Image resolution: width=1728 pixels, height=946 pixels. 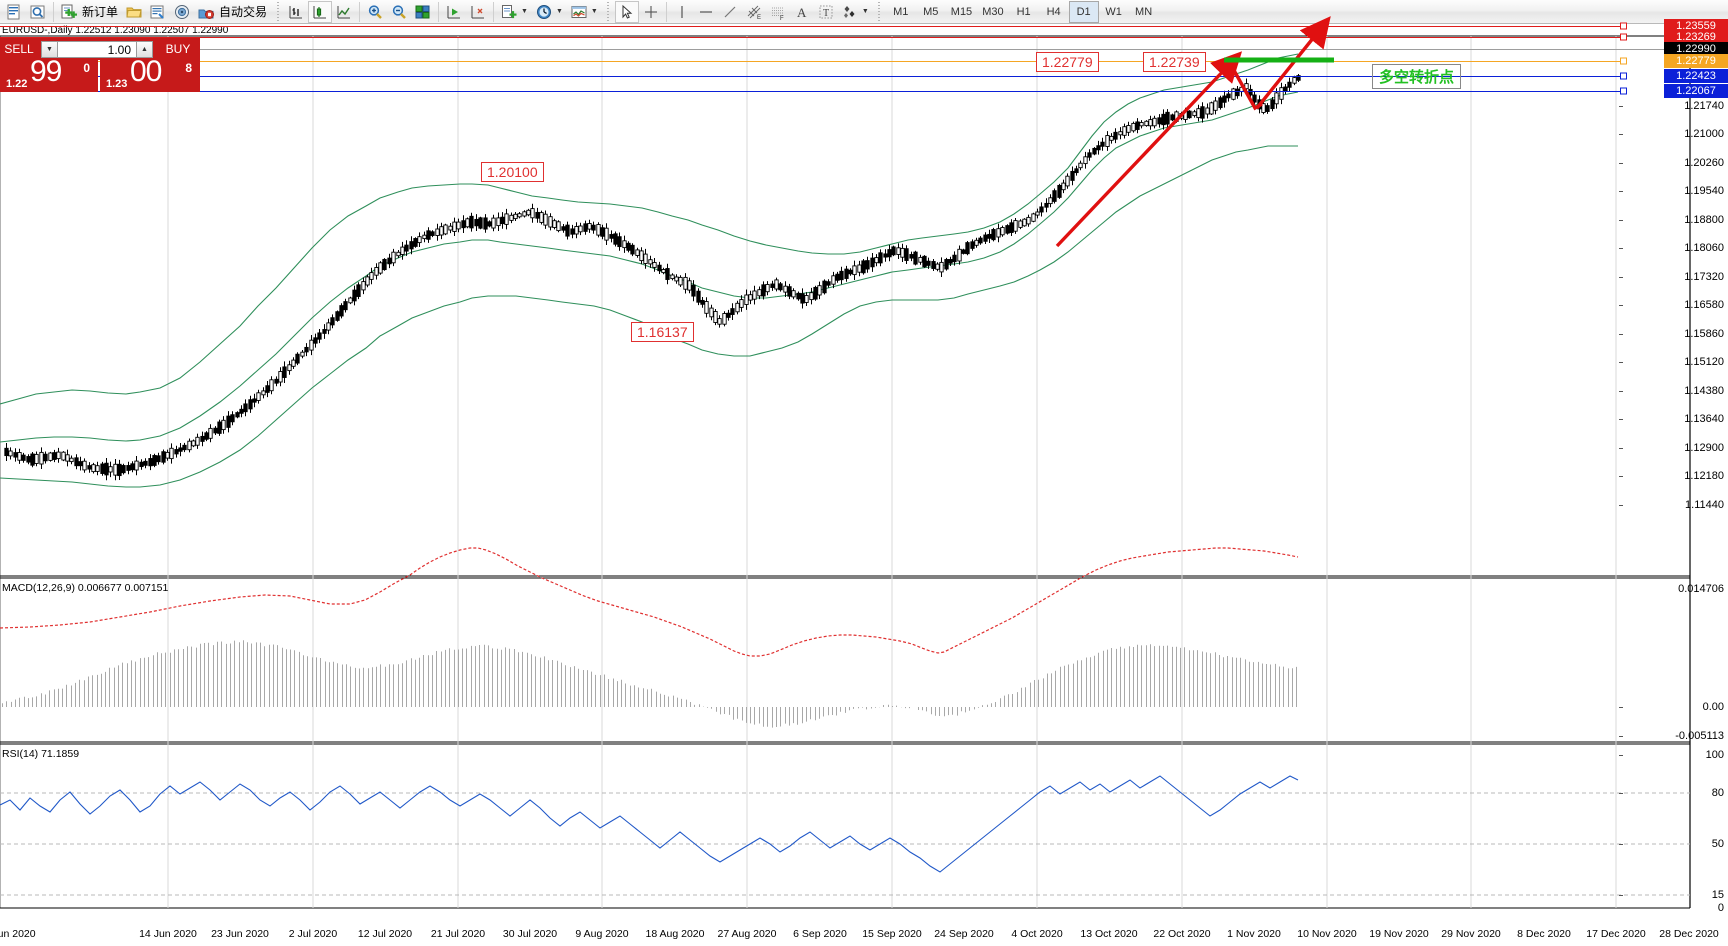 I want to click on volume-input: 1.00, so click(x=97, y=49).